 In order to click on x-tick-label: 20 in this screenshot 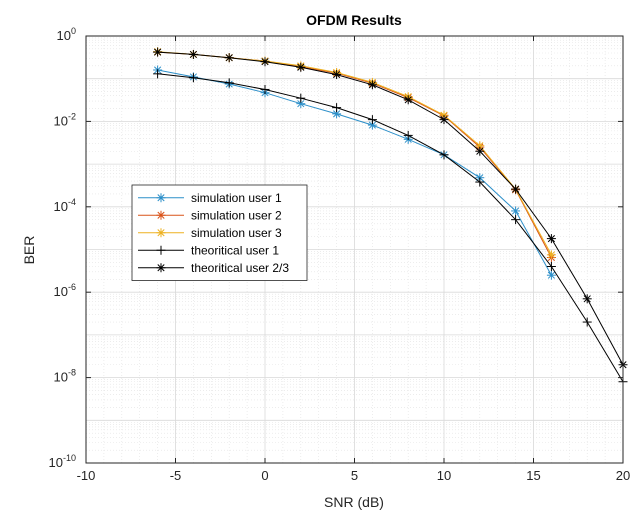, I will do `click(623, 475)`.